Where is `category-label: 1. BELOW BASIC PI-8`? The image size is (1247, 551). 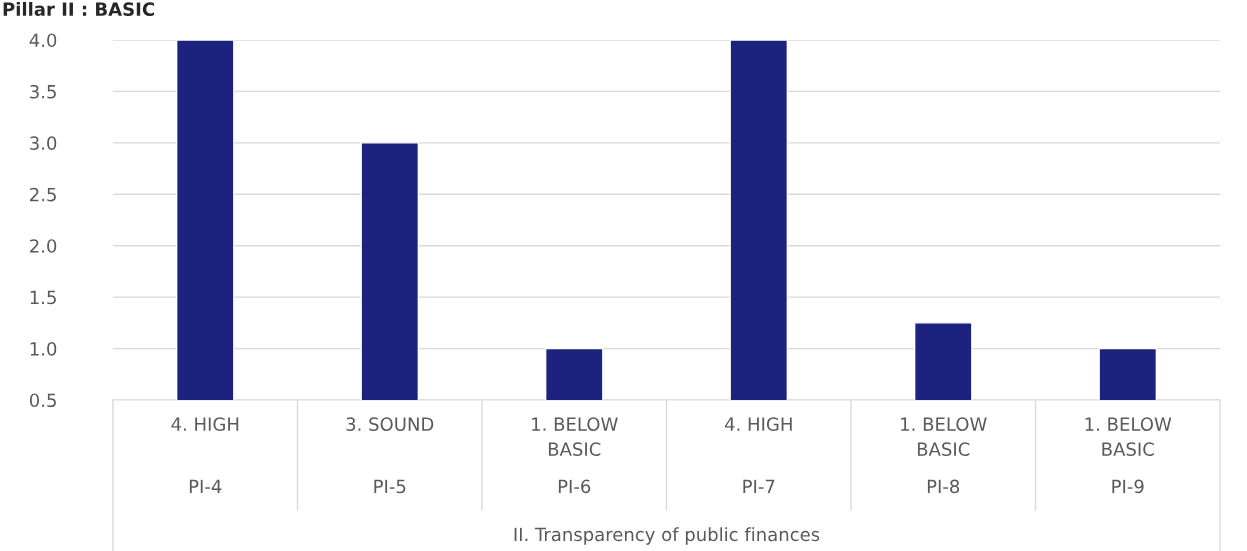 category-label: 1. BELOW BASIC PI-8 is located at coordinates (944, 455).